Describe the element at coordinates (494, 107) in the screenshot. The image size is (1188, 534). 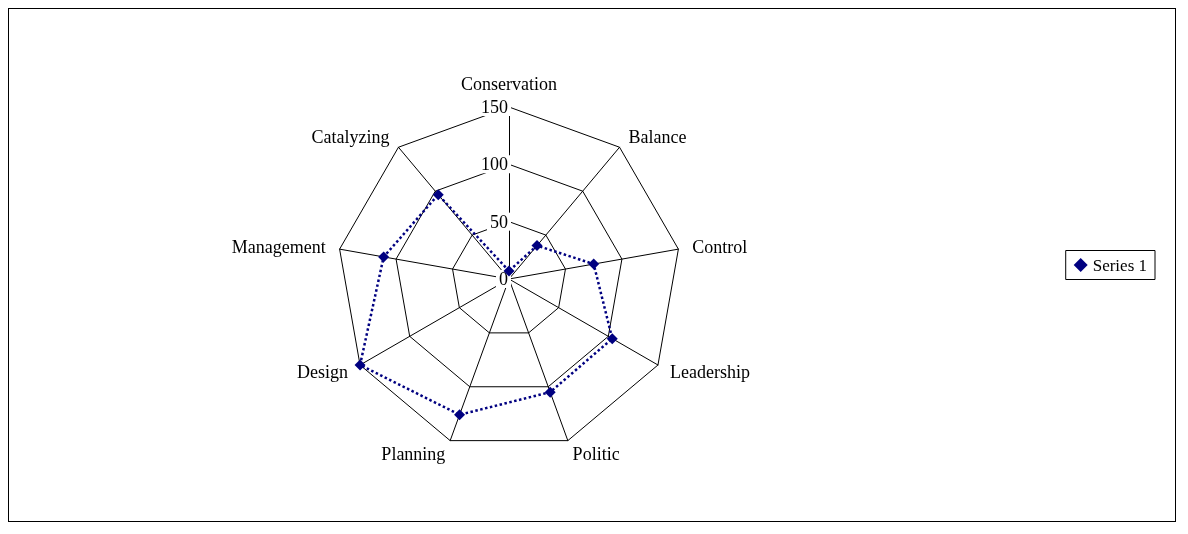
I see `y-tick-label: 150` at that location.